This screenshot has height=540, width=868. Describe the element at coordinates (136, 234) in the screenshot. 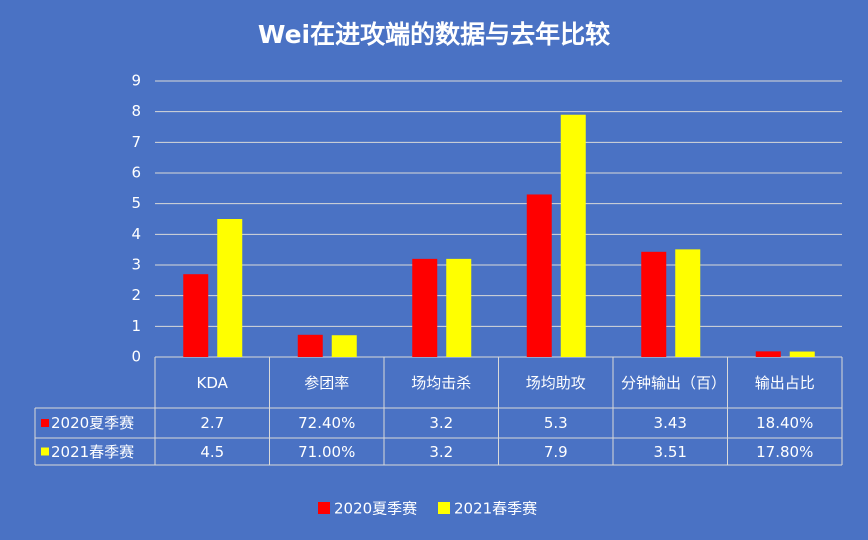

I see `y-tick-label: 4` at that location.